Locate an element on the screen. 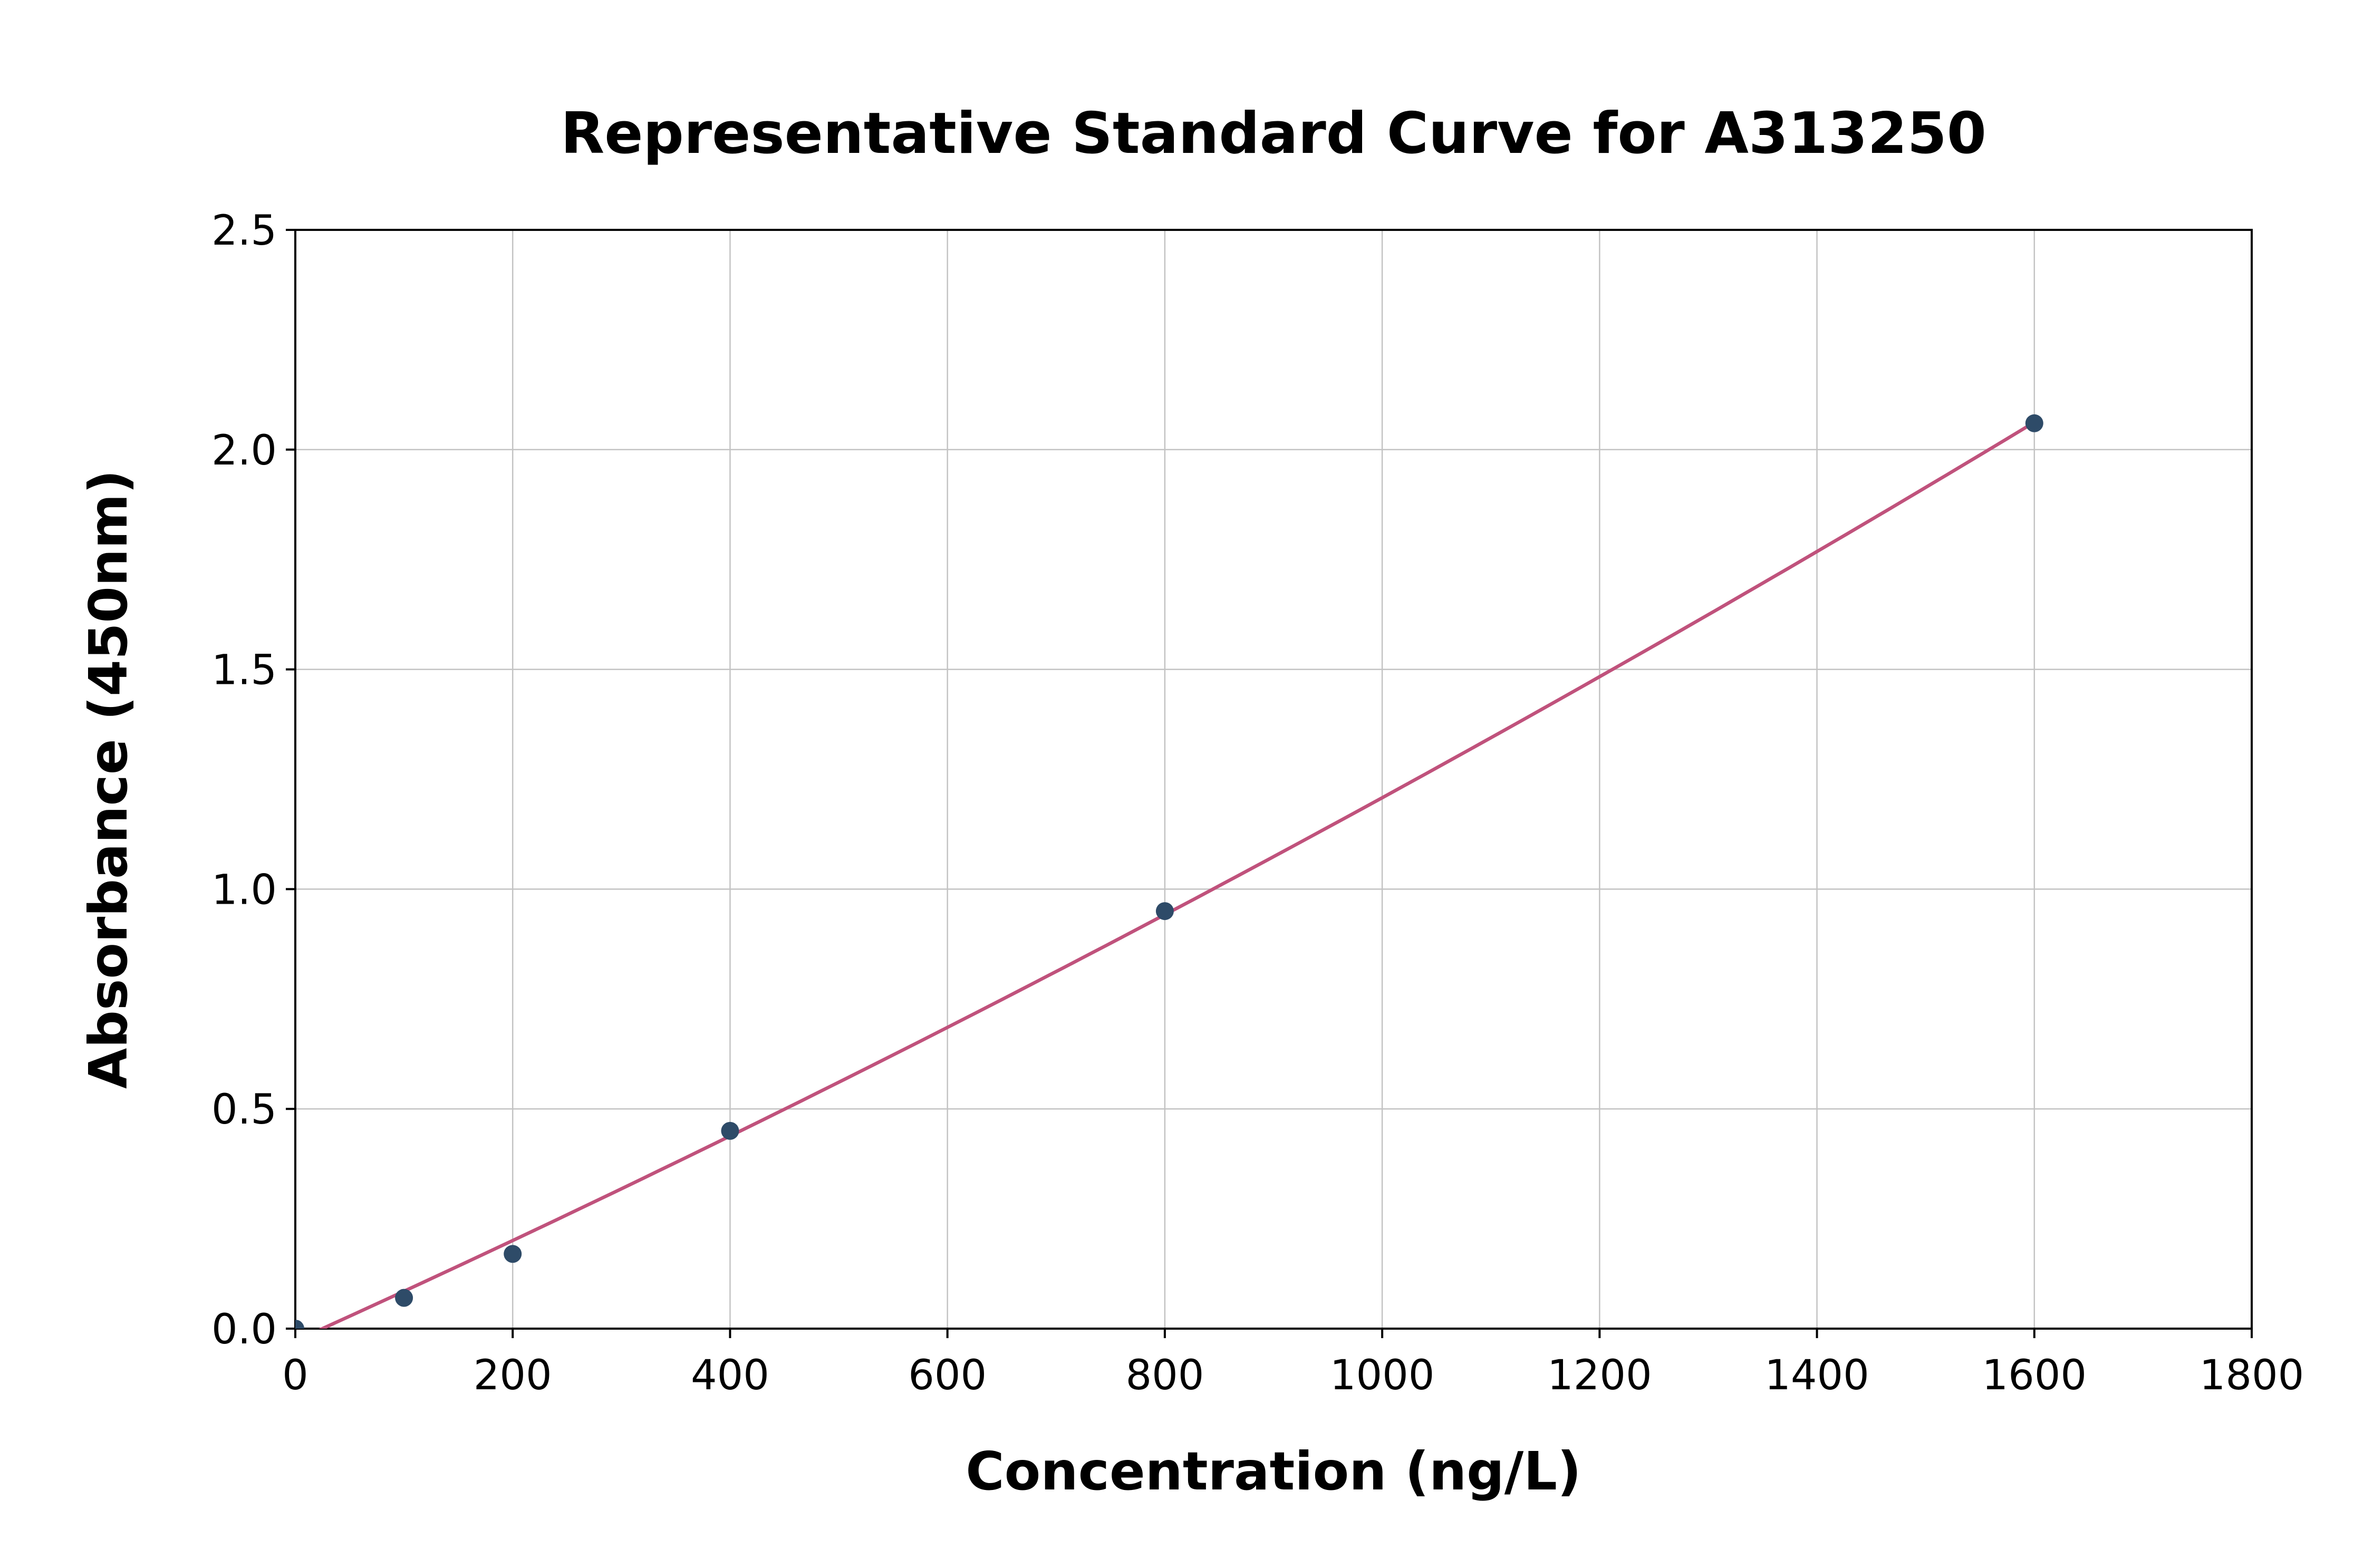 This screenshot has height=1568, width=2373. y-tick-label: 2.5 is located at coordinates (244, 231).